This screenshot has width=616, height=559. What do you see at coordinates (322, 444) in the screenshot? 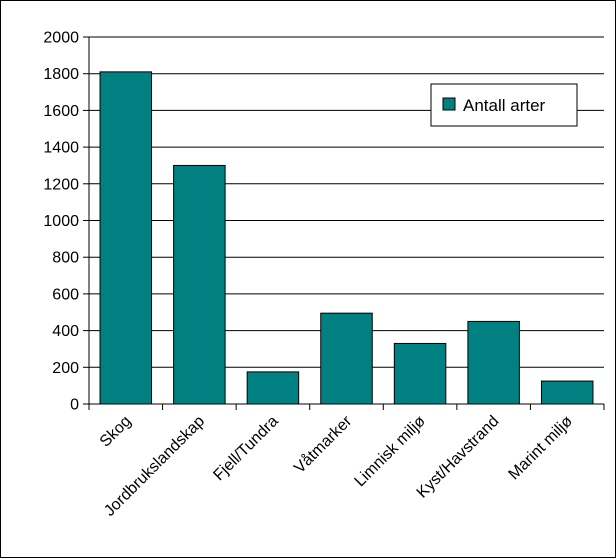
I see `x-tick-label: Våtmarker` at bounding box center [322, 444].